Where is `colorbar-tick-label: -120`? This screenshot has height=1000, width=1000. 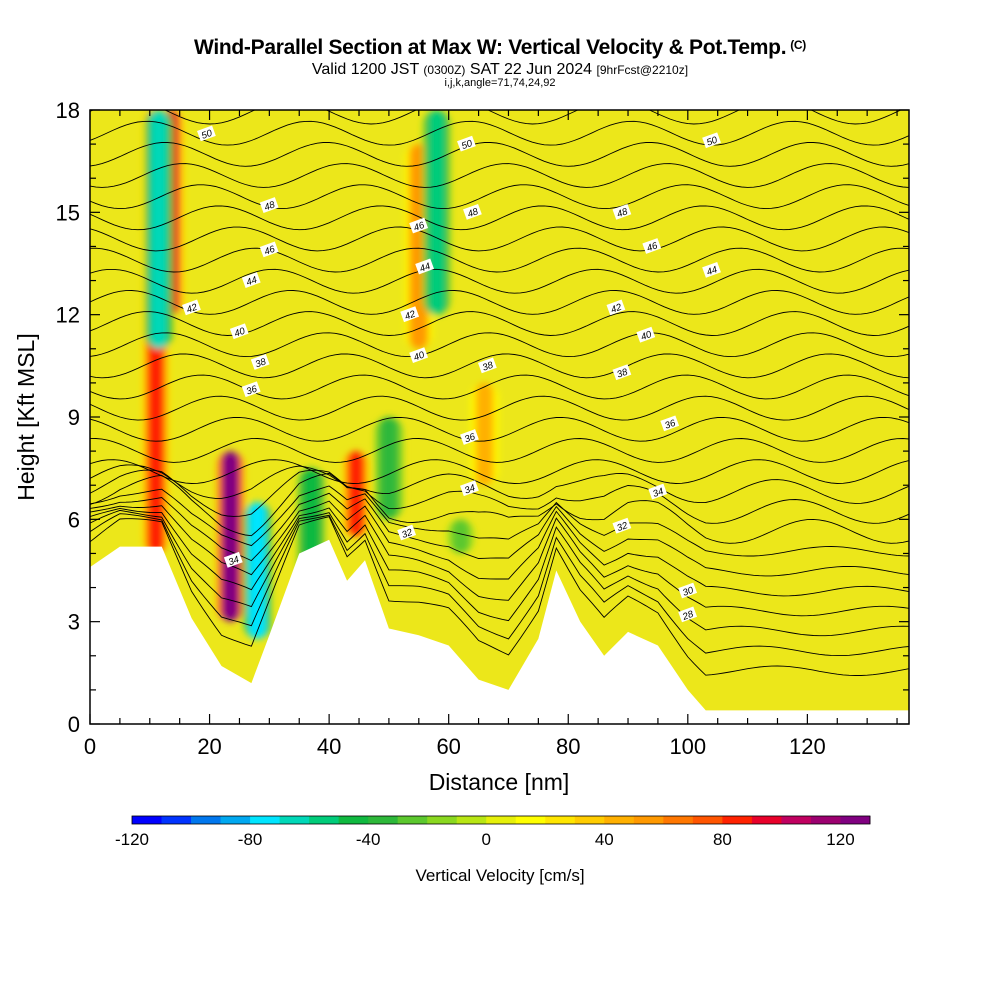 colorbar-tick-label: -120 is located at coordinates (132, 839).